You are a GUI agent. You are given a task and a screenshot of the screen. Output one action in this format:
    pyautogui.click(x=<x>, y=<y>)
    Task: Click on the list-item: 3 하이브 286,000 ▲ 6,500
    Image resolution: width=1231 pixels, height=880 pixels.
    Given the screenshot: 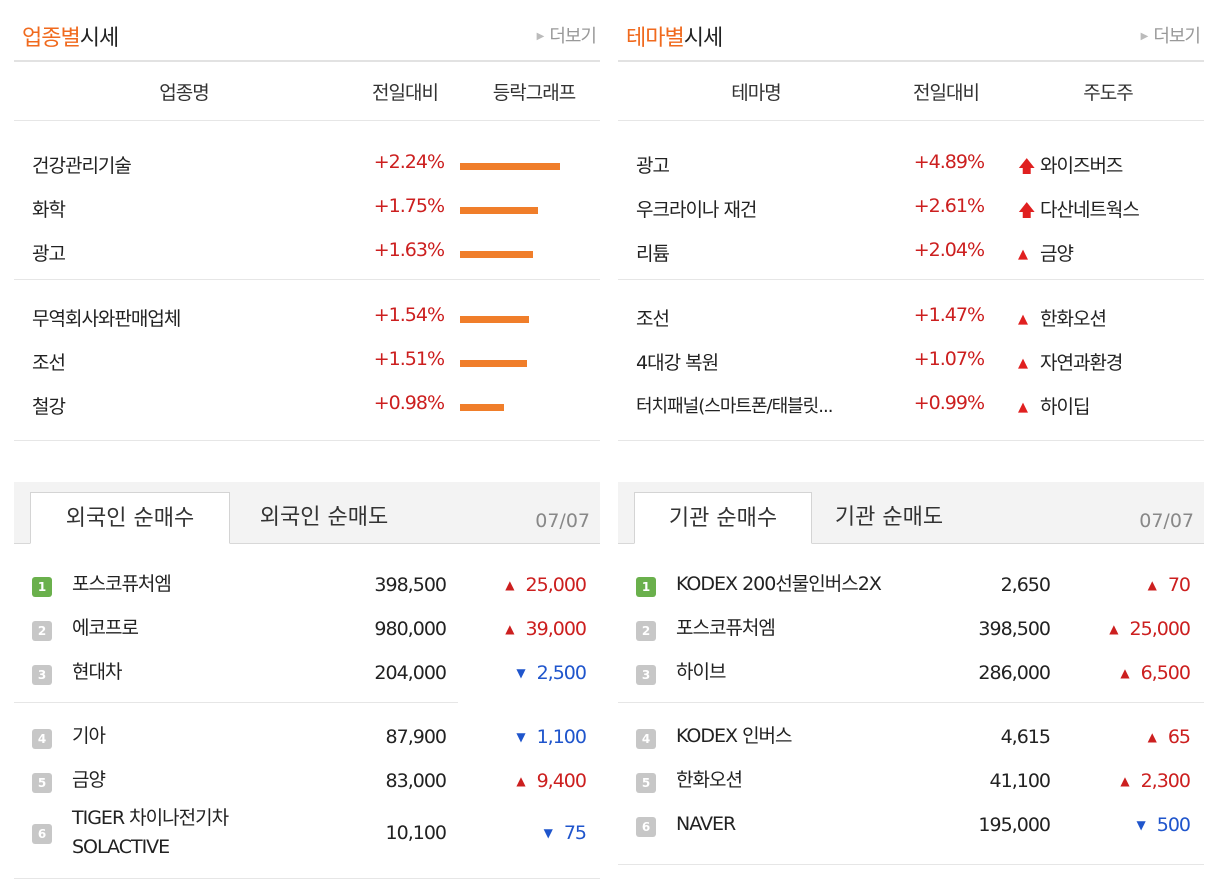 What is the action you would take?
    pyautogui.click(x=911, y=674)
    